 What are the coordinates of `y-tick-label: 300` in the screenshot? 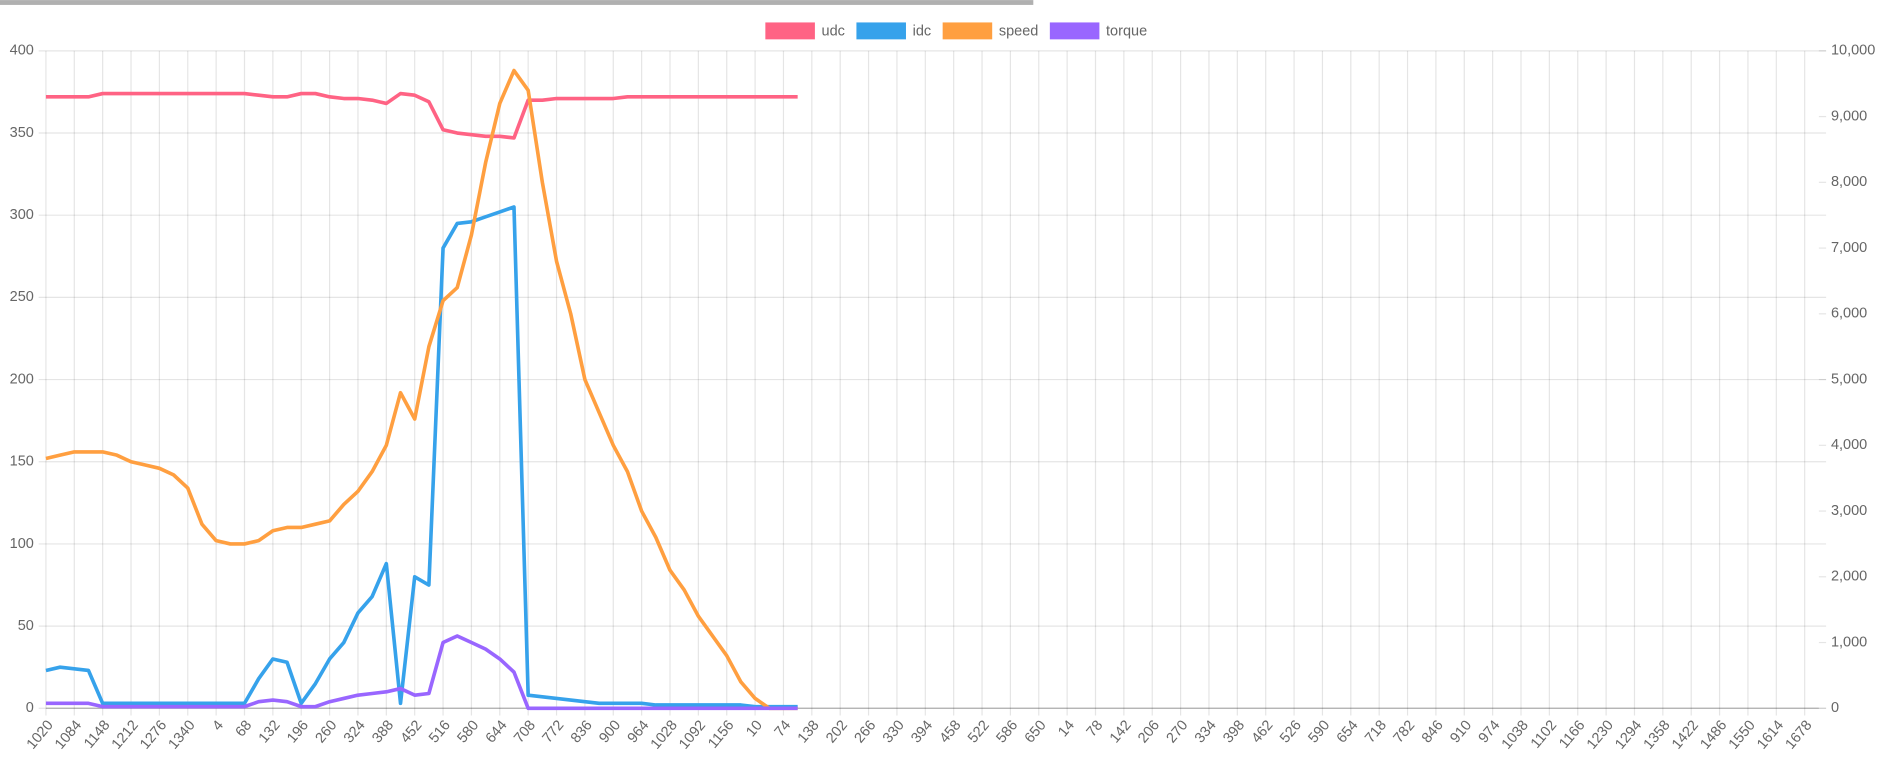 It's located at (22, 215).